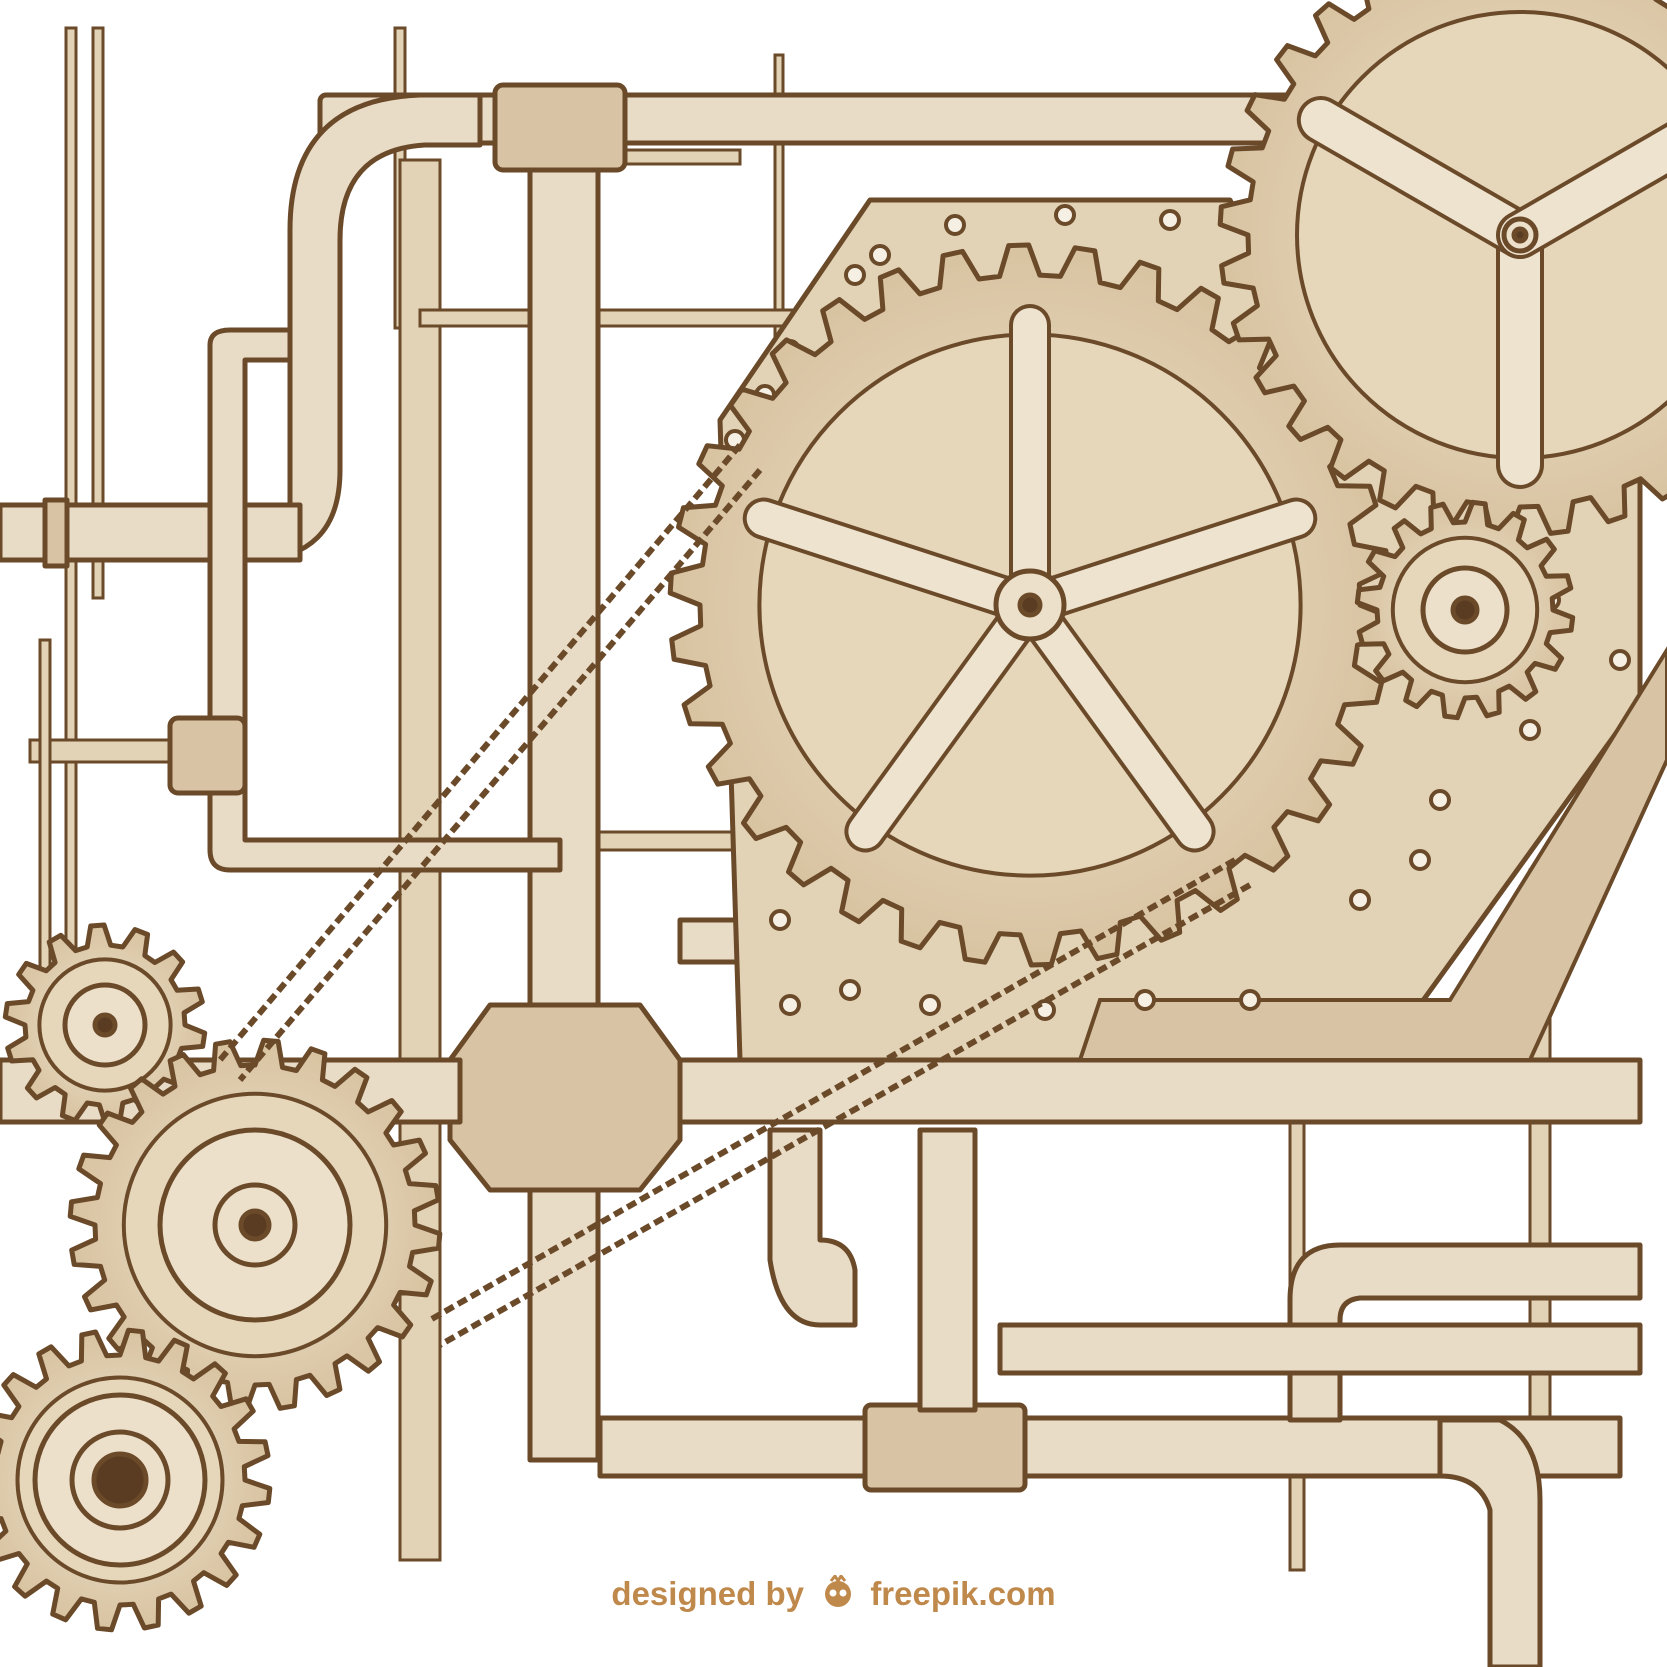 The height and width of the screenshot is (1667, 1667). Describe the element at coordinates (838, 1591) in the screenshot. I see `freepik-logo-icon` at that location.